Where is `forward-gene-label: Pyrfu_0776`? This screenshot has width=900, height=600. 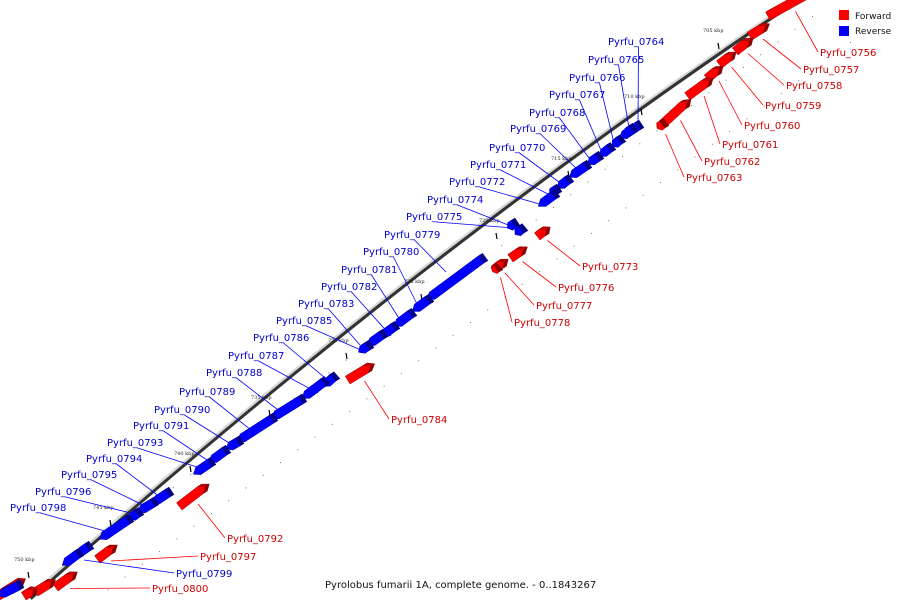 forward-gene-label: Pyrfu_0776 is located at coordinates (586, 288).